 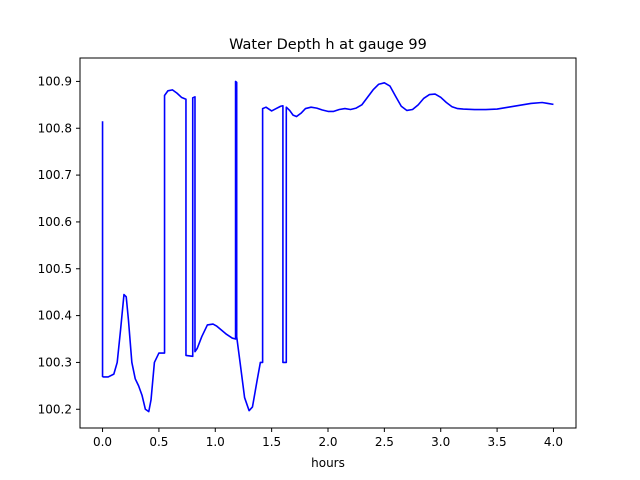 I want to click on y-tick-label: 100.3, so click(x=55, y=362).